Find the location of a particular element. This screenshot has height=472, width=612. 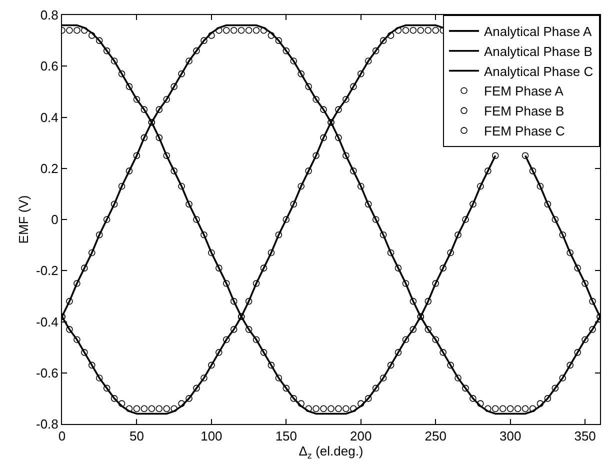

y-axis-title: EMF (V) is located at coordinates (23, 219).